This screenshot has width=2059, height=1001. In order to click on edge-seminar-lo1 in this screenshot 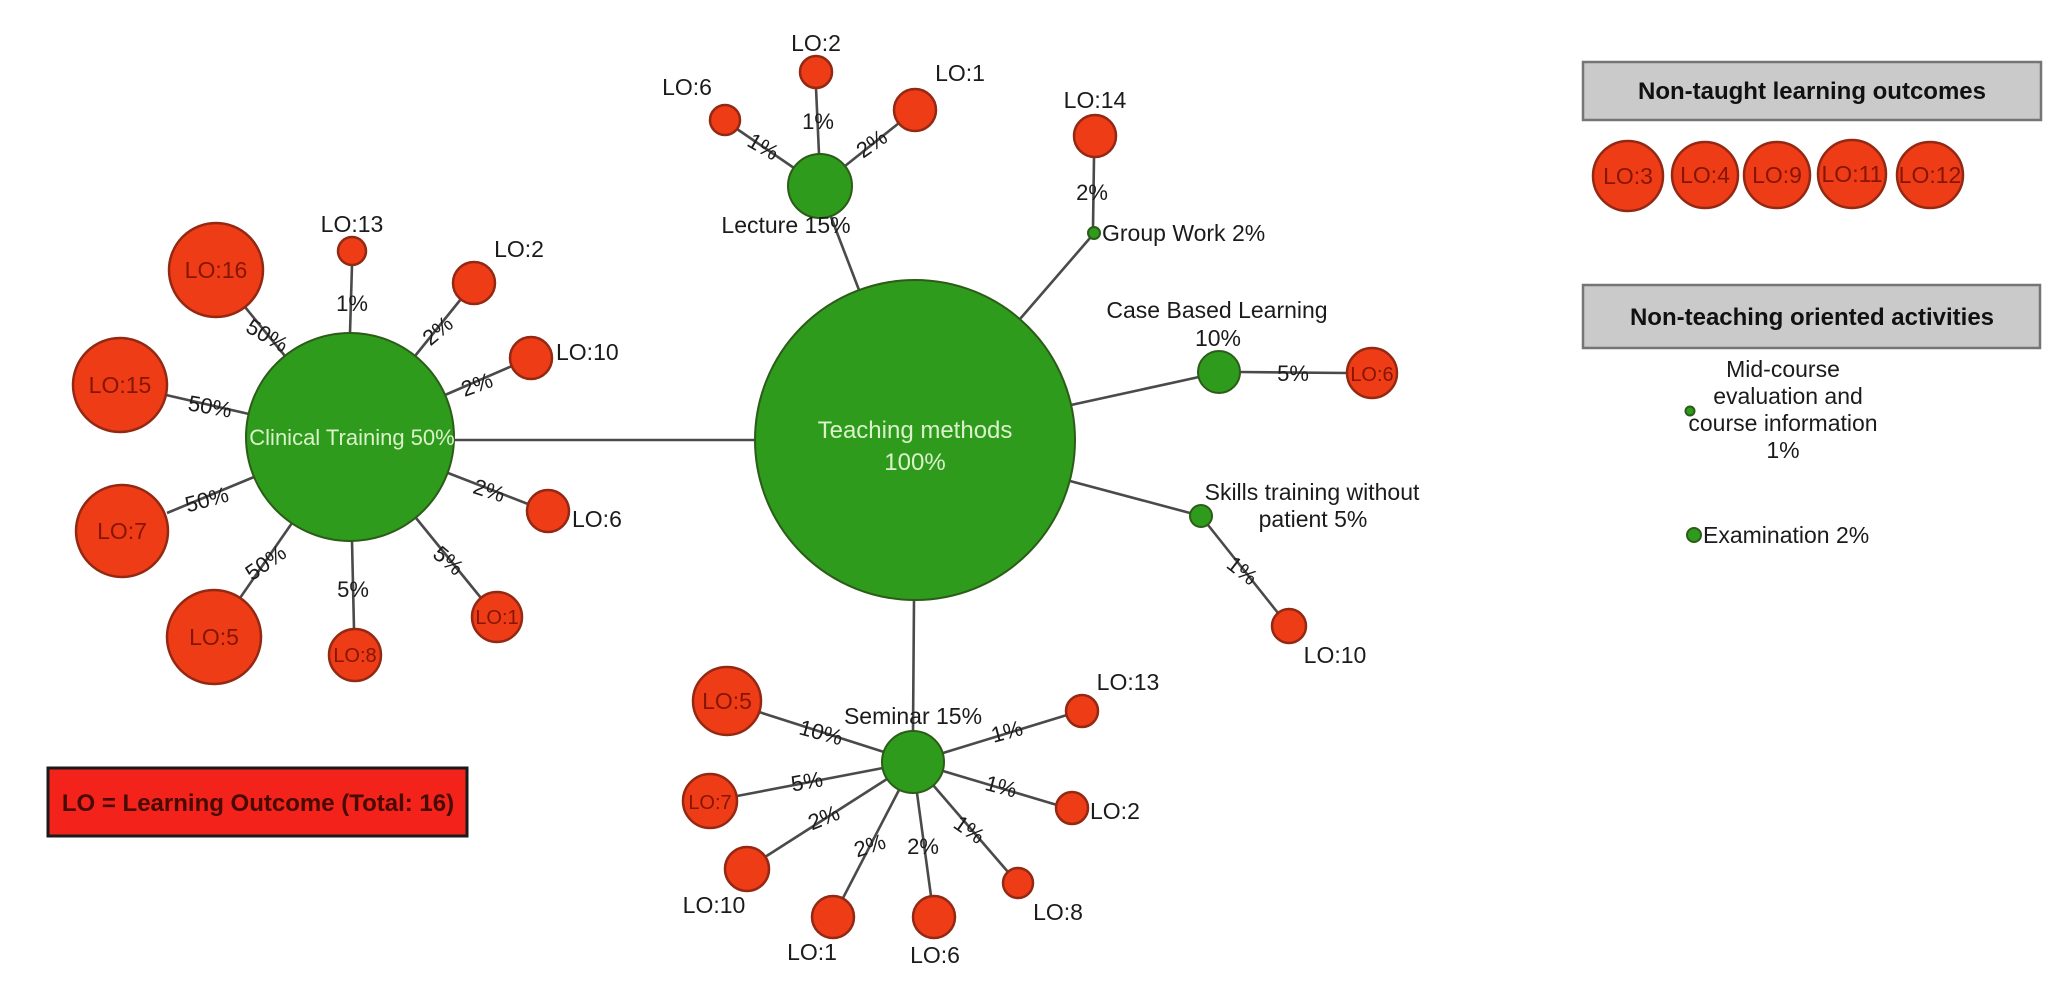, I will do `click(871, 844)`.